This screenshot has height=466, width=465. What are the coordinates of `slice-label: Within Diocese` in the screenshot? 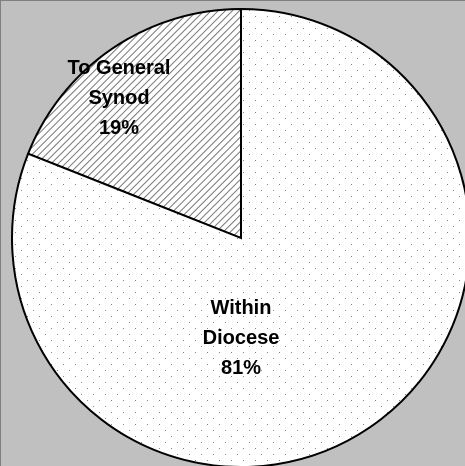 It's located at (241, 323).